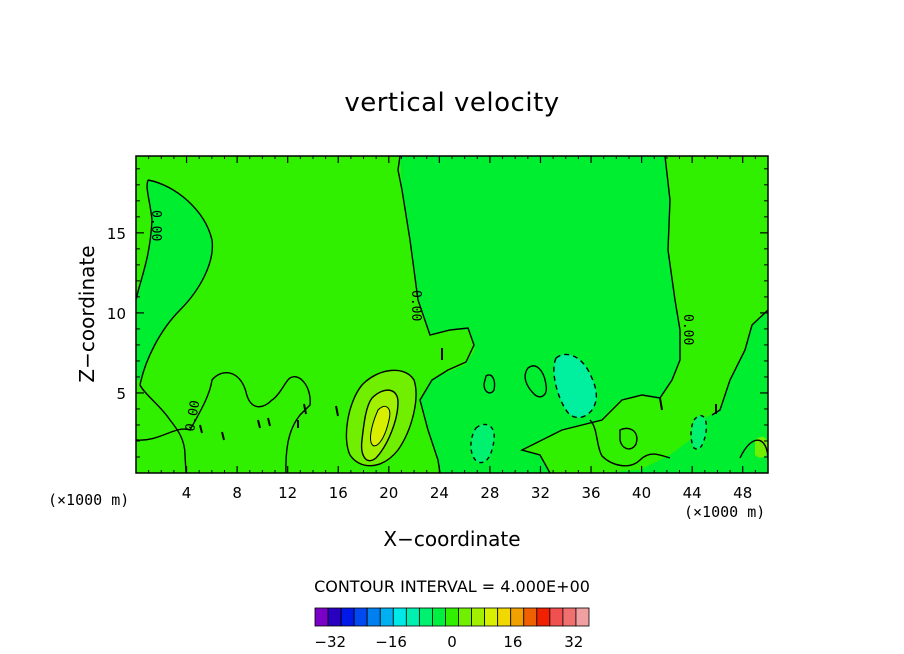 This screenshot has height=654, width=904. I want to click on y-tick-label: 10, so click(116, 314).